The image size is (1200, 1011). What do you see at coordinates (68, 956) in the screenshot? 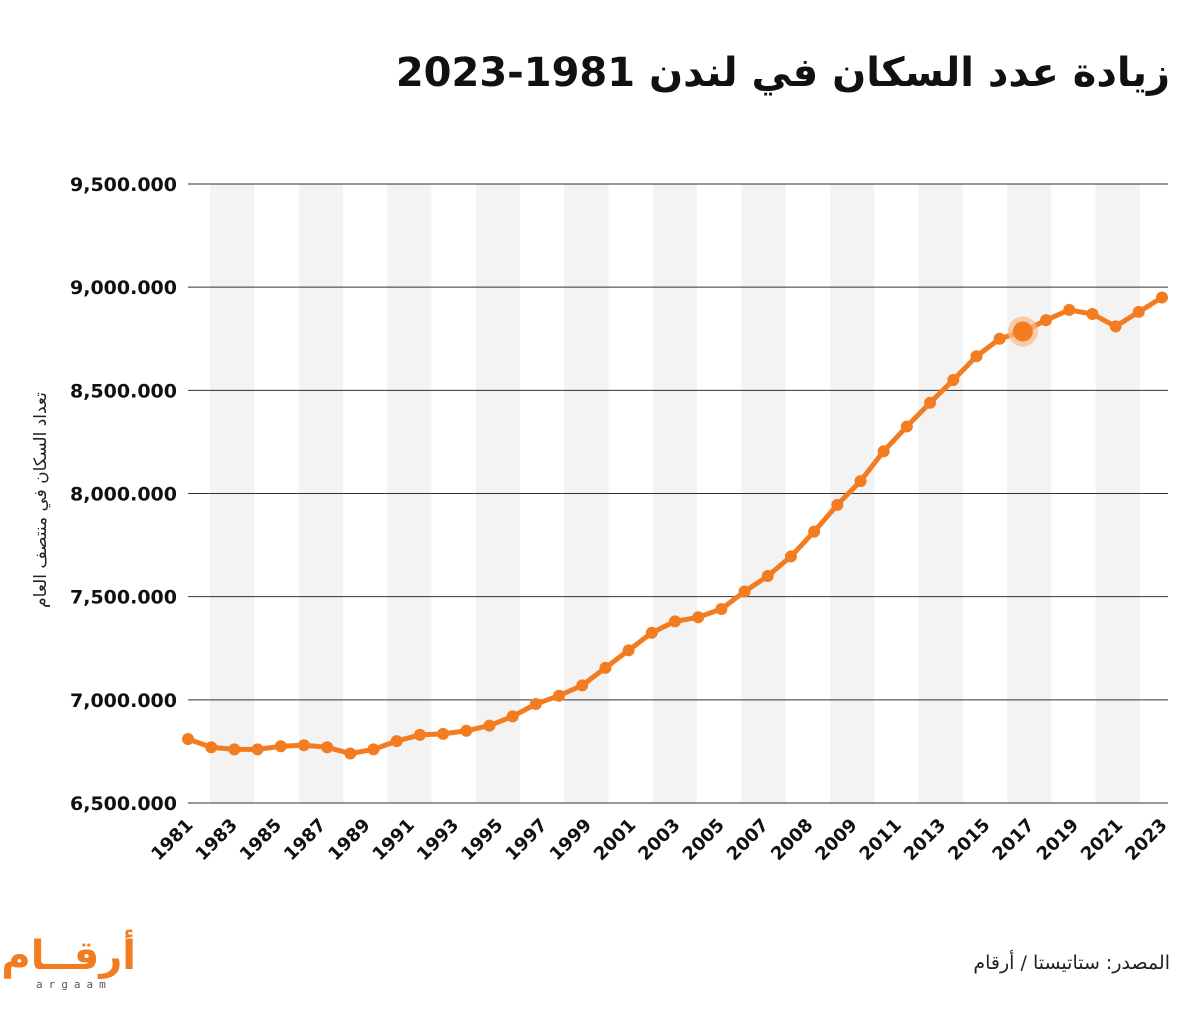
I see `logo-arabic: أرقــام` at bounding box center [68, 956].